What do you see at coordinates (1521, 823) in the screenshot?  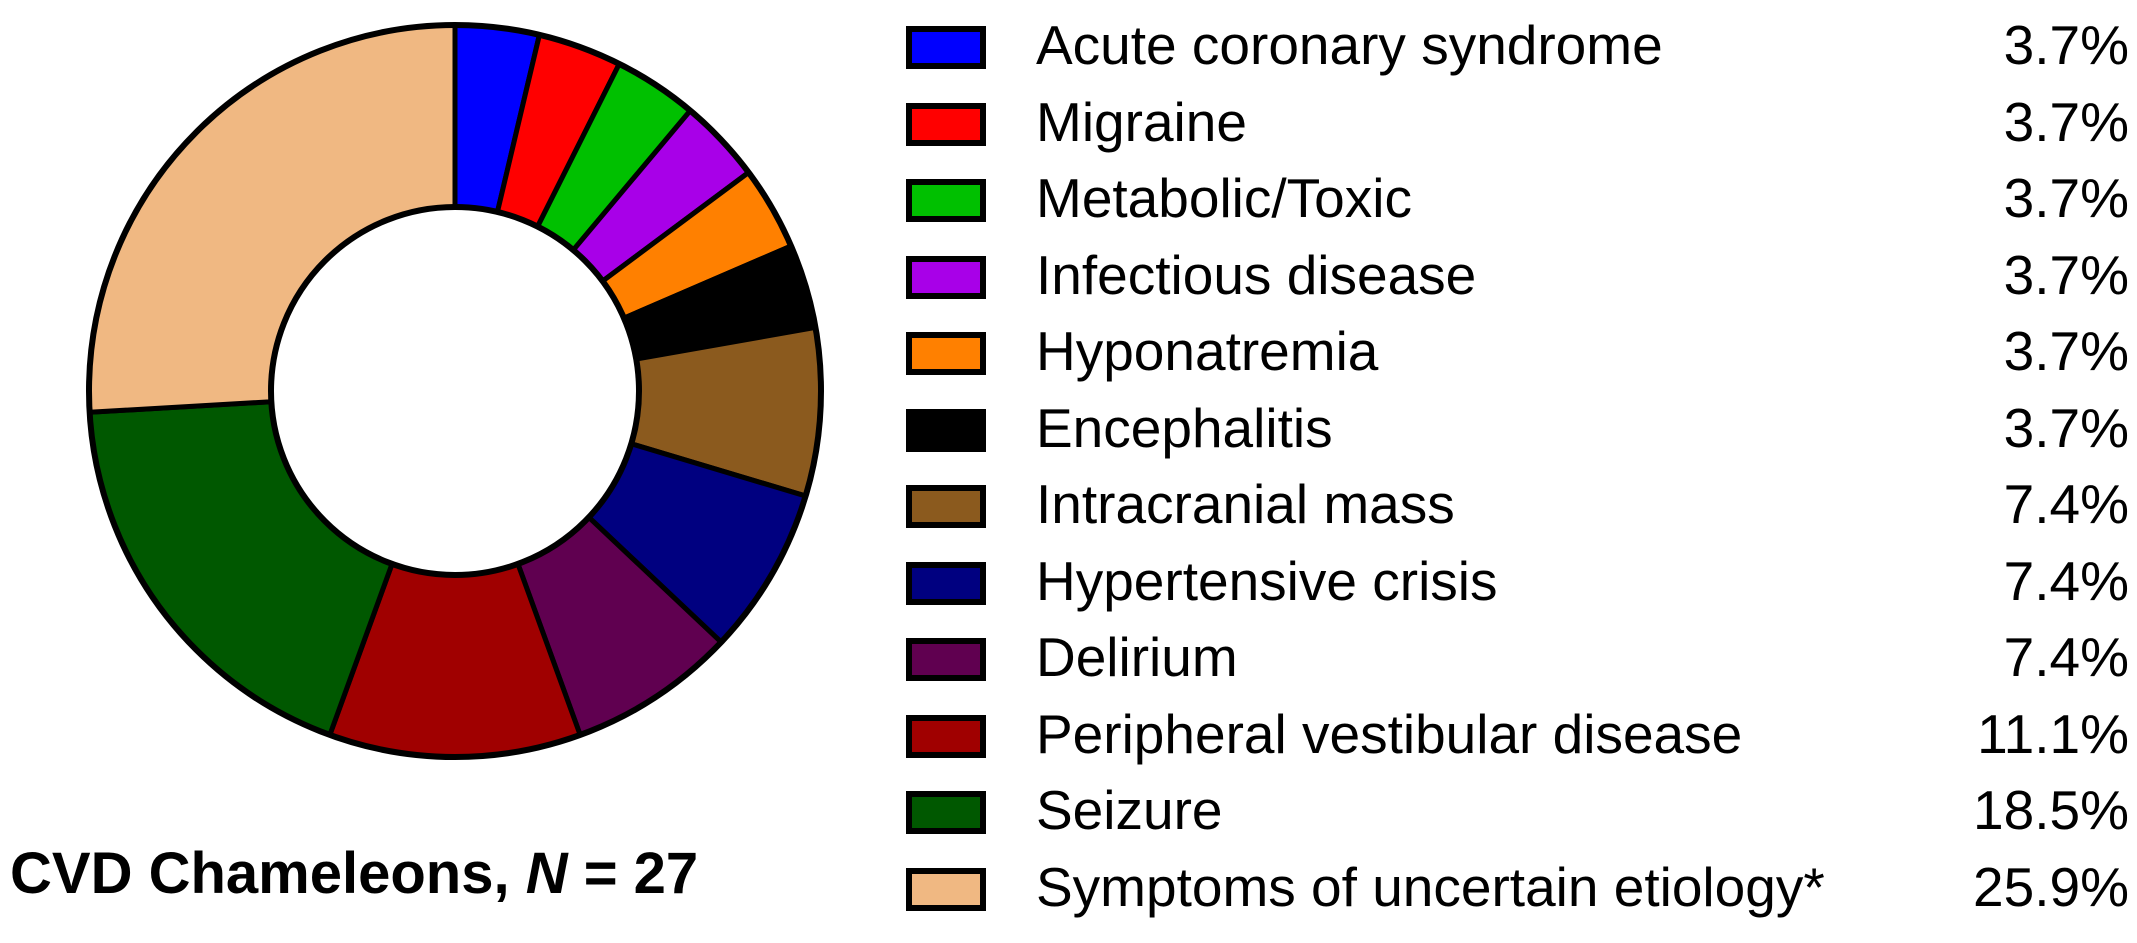 I see `legend-item-seizure: Seizure 18.5%` at bounding box center [1521, 823].